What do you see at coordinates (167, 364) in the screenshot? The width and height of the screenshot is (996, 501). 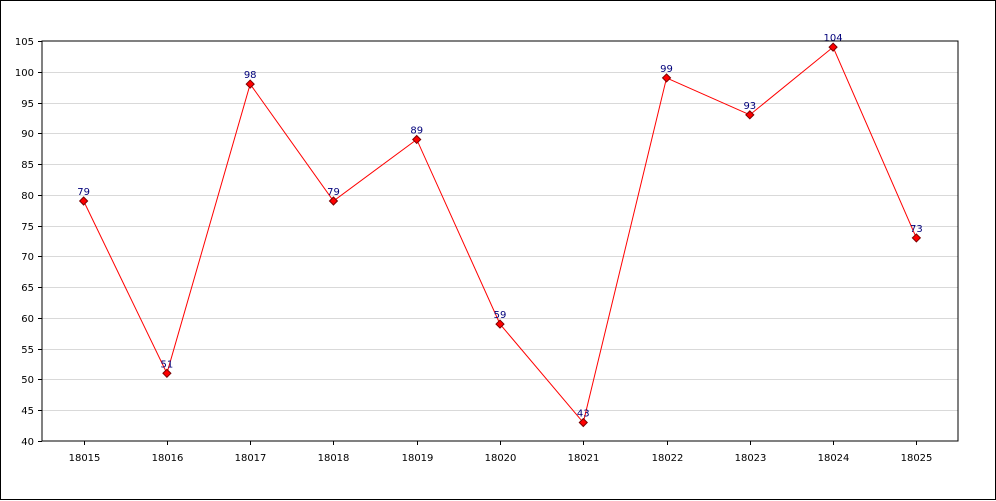 I see `data-label: 51` at bounding box center [167, 364].